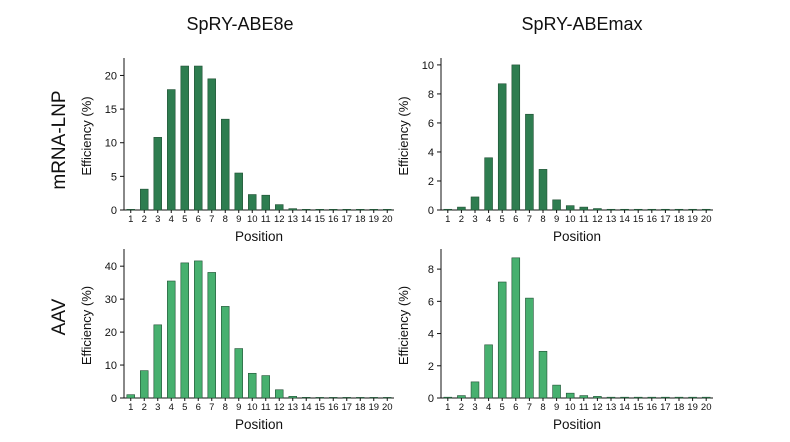 The height and width of the screenshot is (442, 790). Describe the element at coordinates (447, 219) in the screenshot. I see `x-tick-label: 1` at that location.